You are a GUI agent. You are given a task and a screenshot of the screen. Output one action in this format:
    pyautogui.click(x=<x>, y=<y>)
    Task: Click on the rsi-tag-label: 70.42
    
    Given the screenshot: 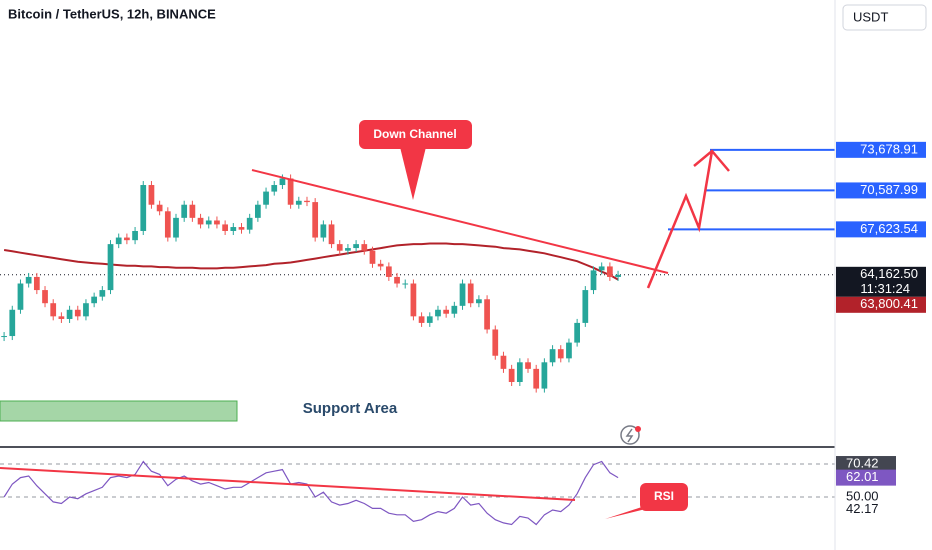 What is the action you would take?
    pyautogui.click(x=862, y=462)
    